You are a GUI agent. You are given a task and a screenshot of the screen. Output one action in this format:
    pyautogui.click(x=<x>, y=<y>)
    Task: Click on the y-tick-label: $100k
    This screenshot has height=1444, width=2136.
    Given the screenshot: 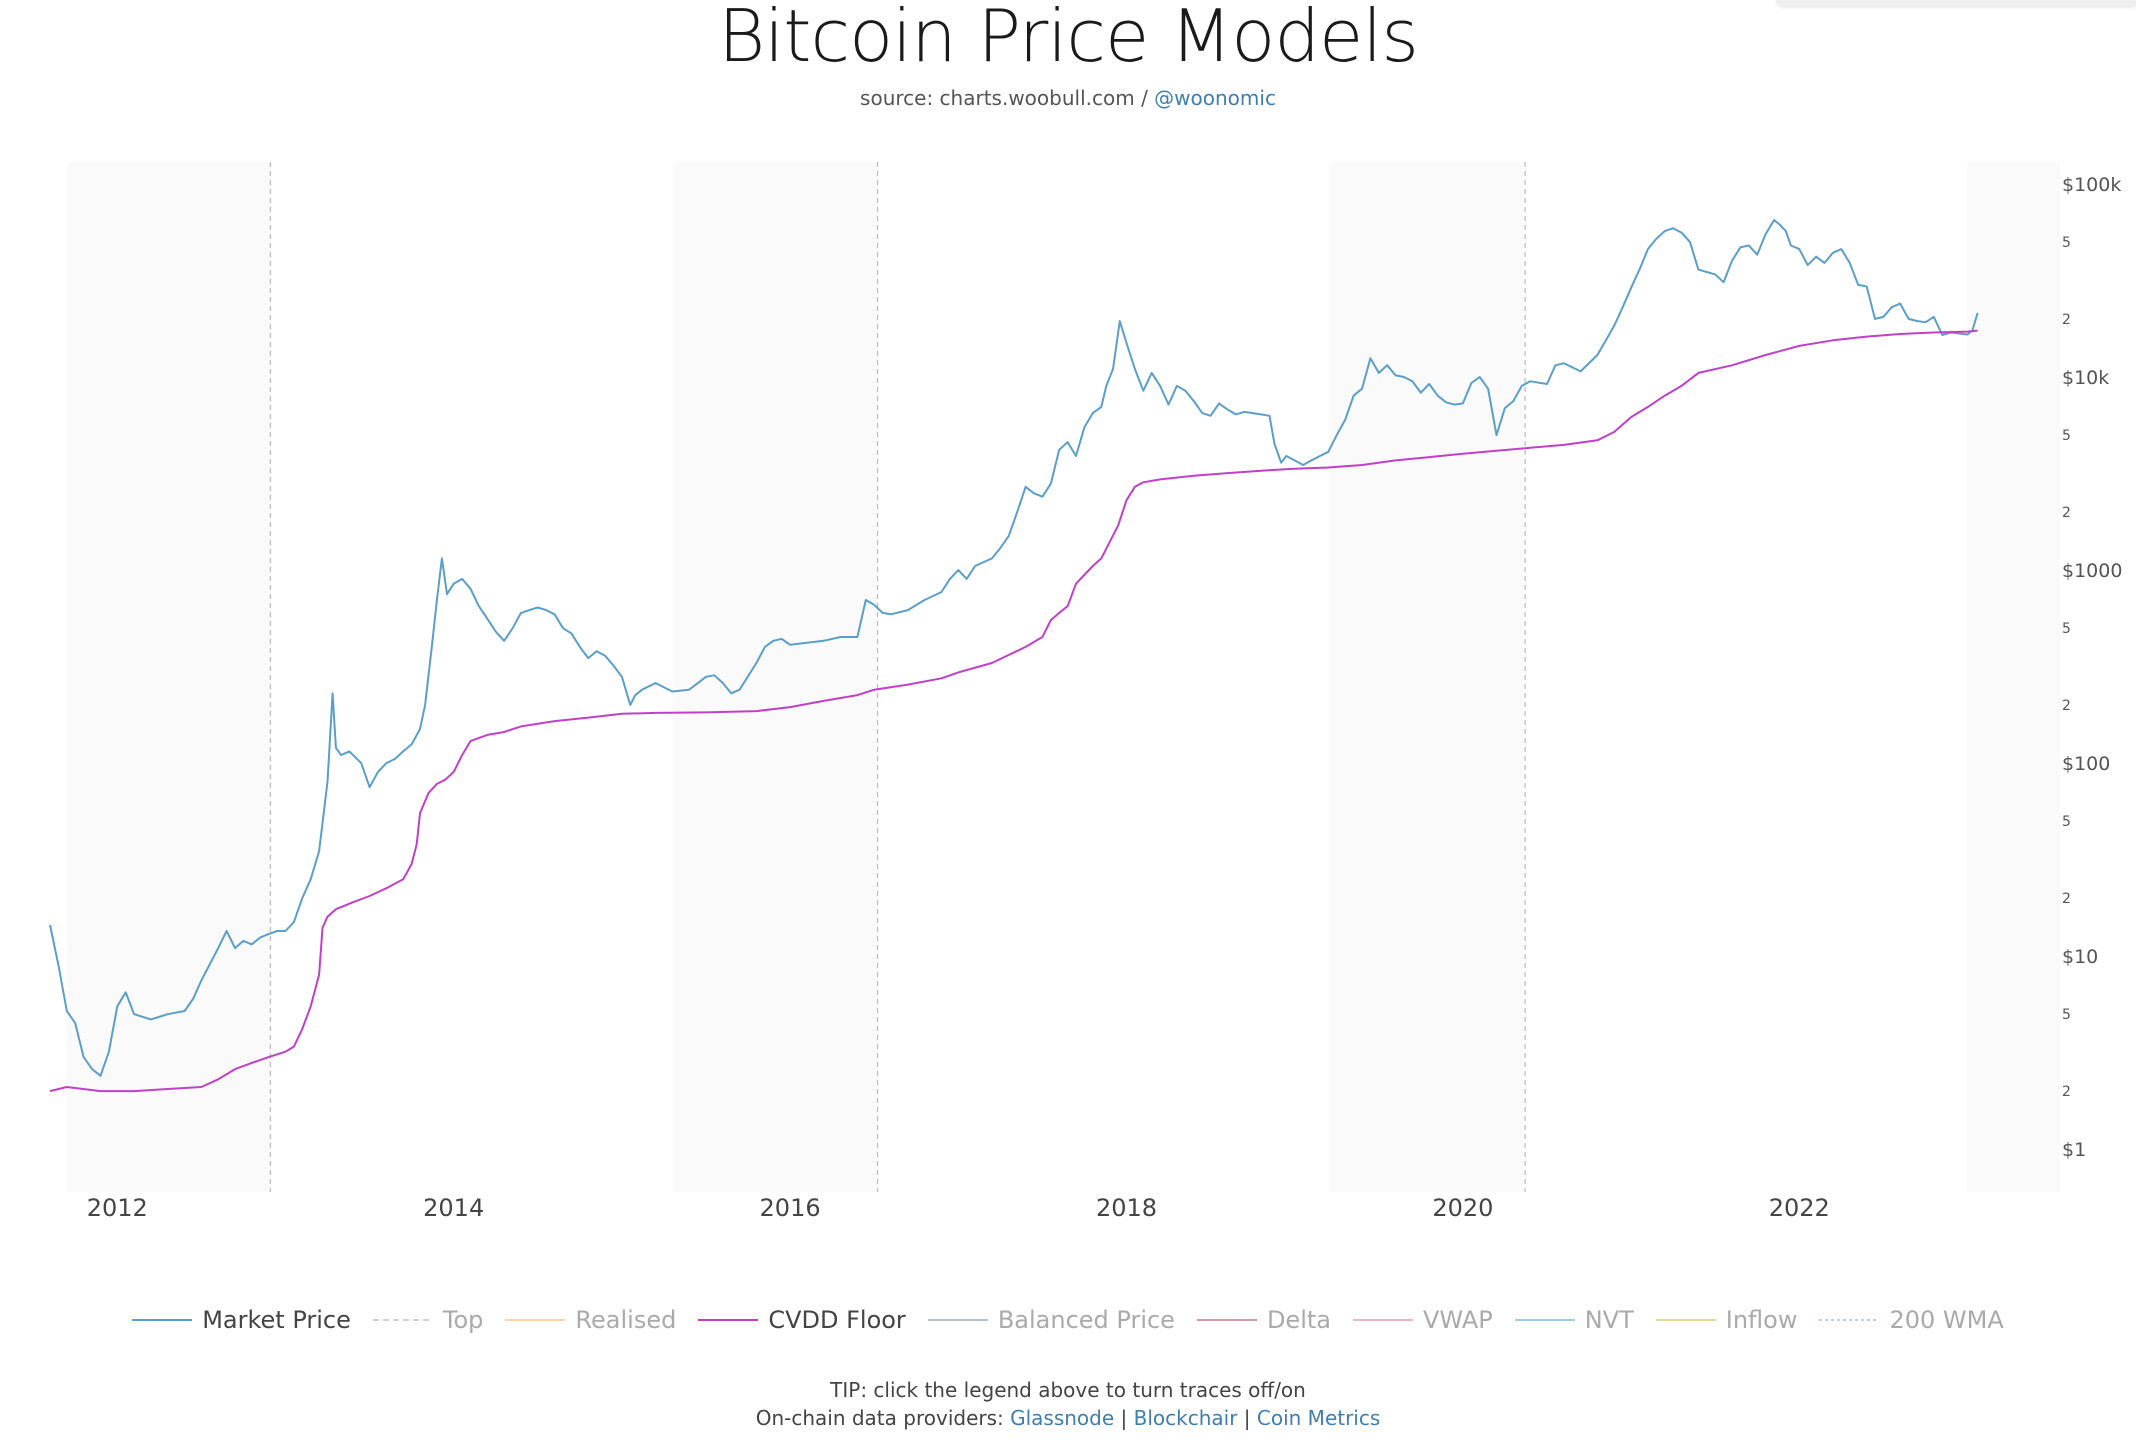 What is the action you would take?
    pyautogui.click(x=2091, y=185)
    